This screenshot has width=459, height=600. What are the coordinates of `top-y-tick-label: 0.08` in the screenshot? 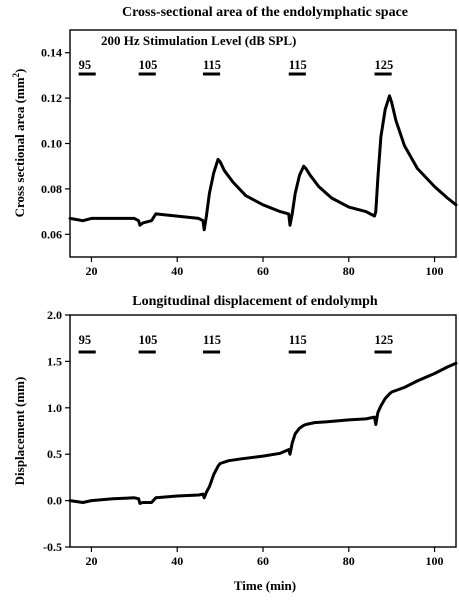 It's located at (51, 189).